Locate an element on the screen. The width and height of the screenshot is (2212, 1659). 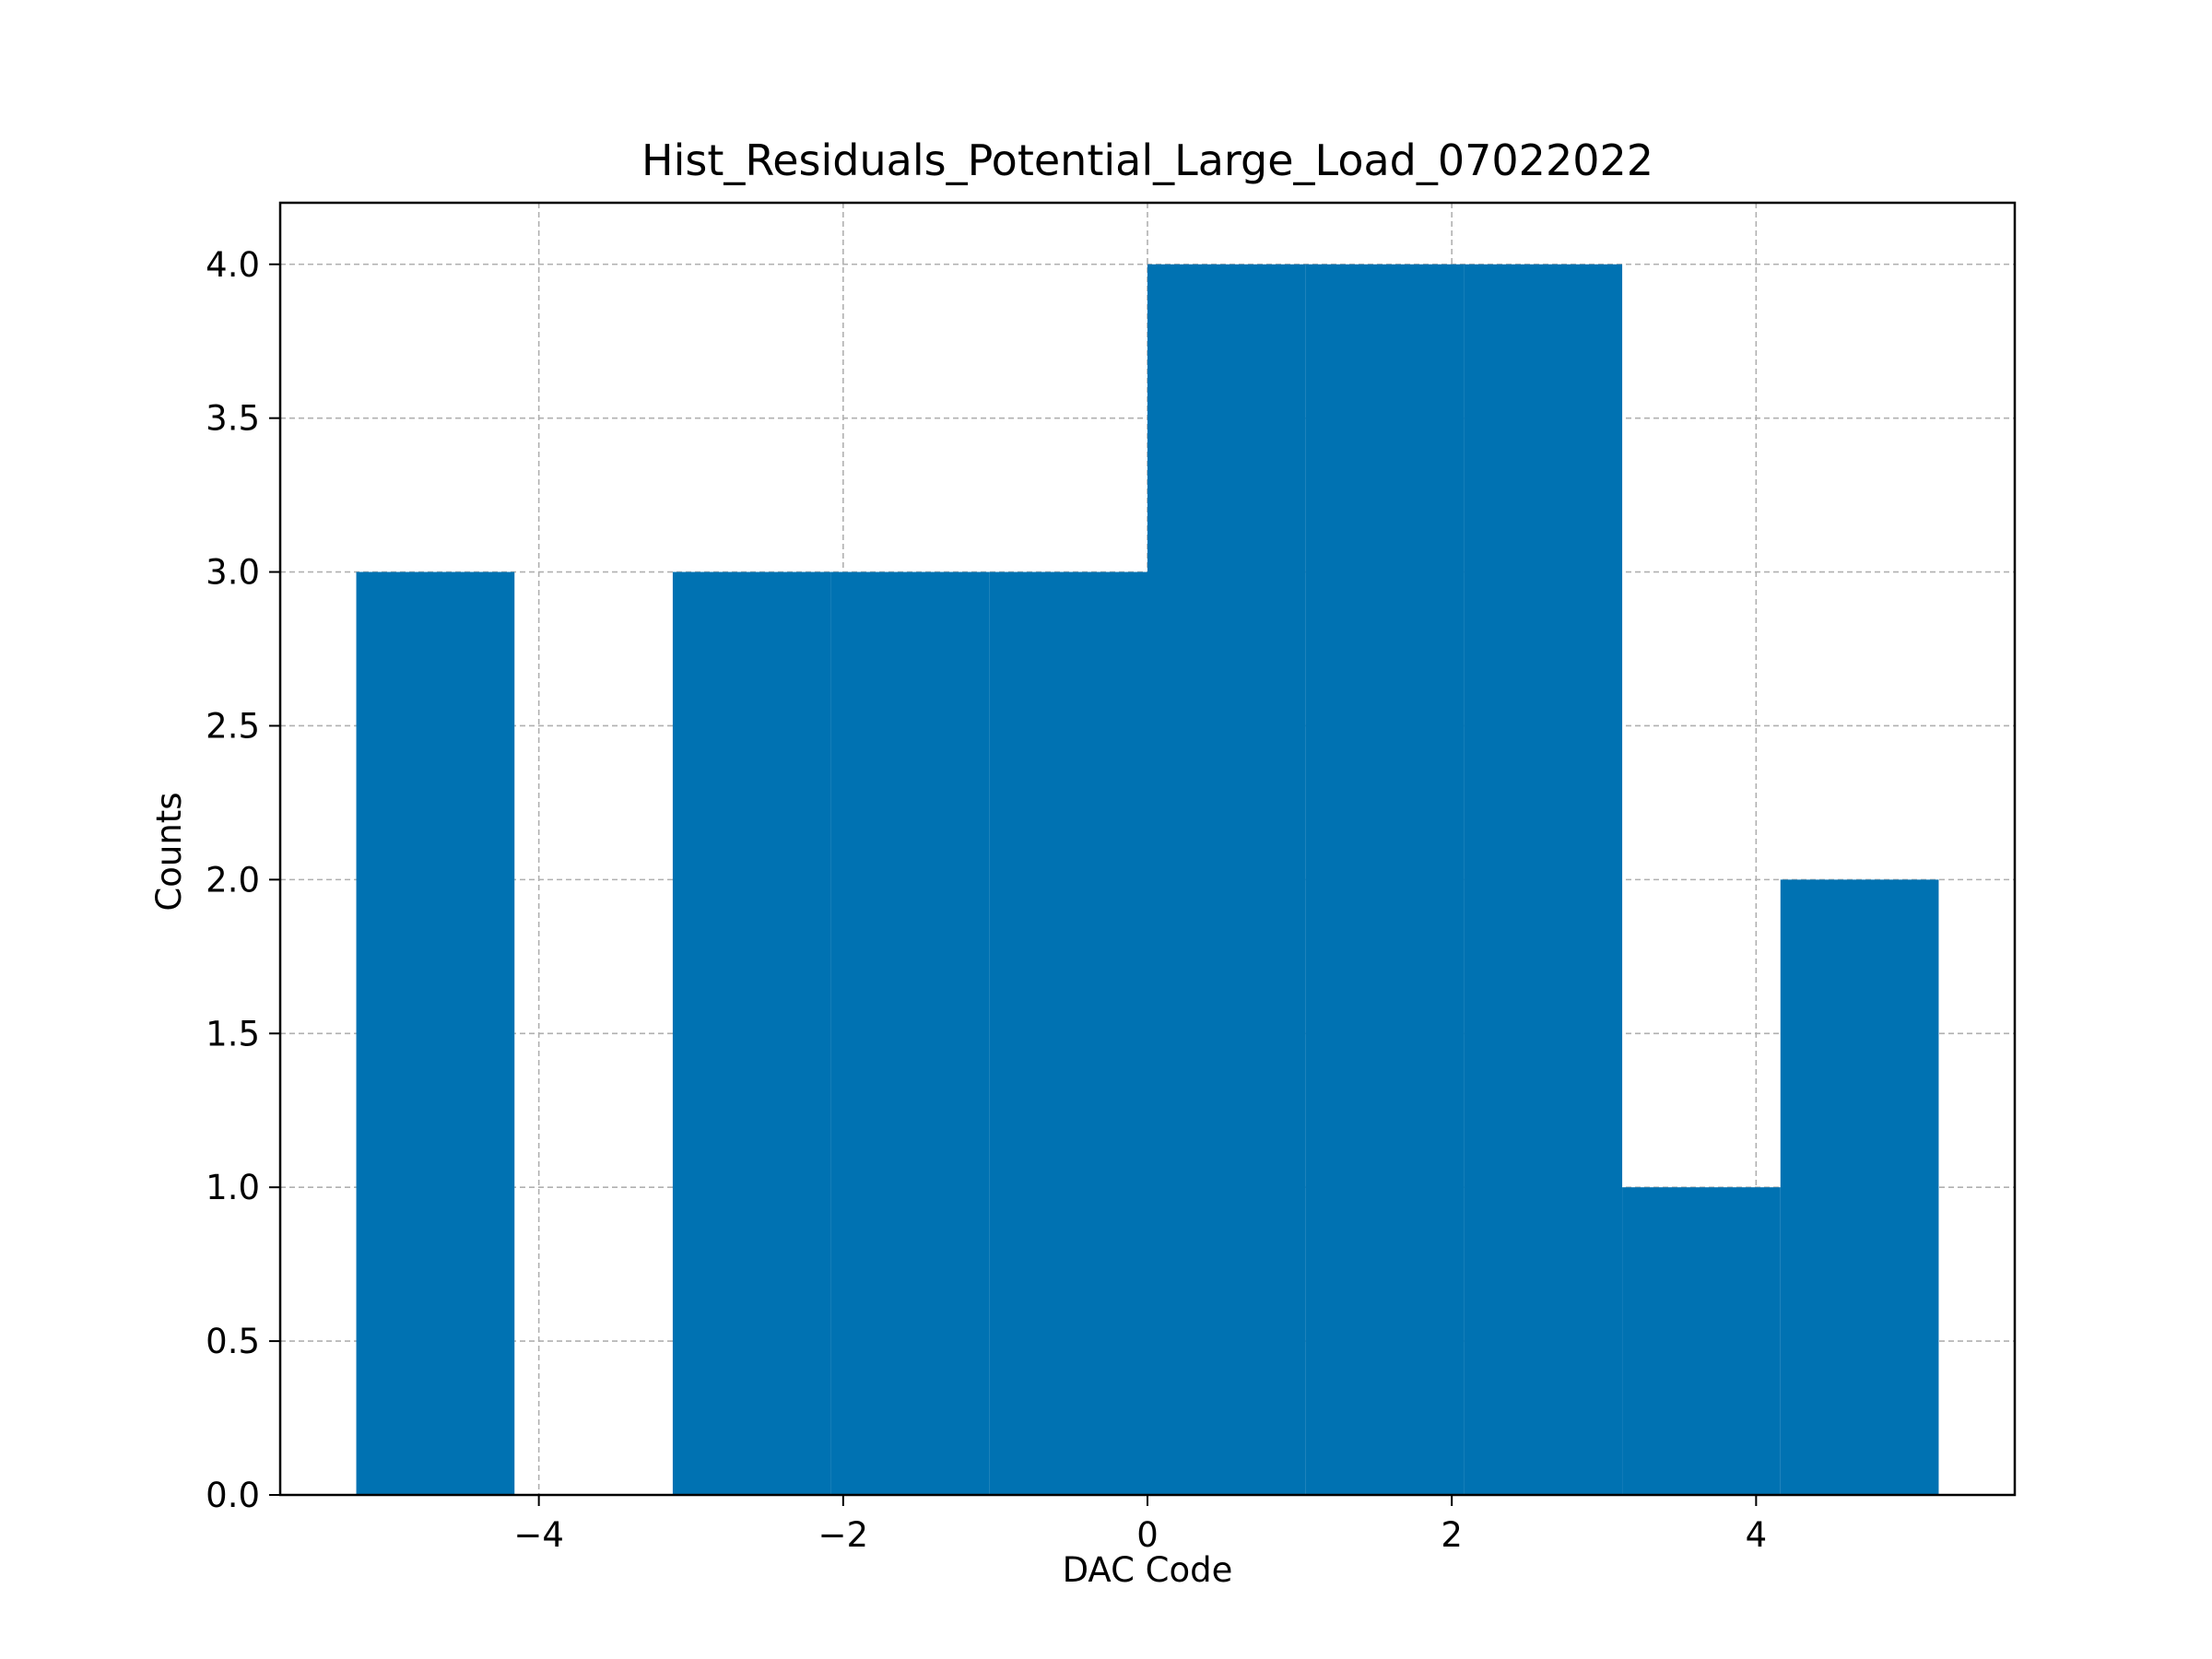
x-tick-label: 0 is located at coordinates (1147, 1535).